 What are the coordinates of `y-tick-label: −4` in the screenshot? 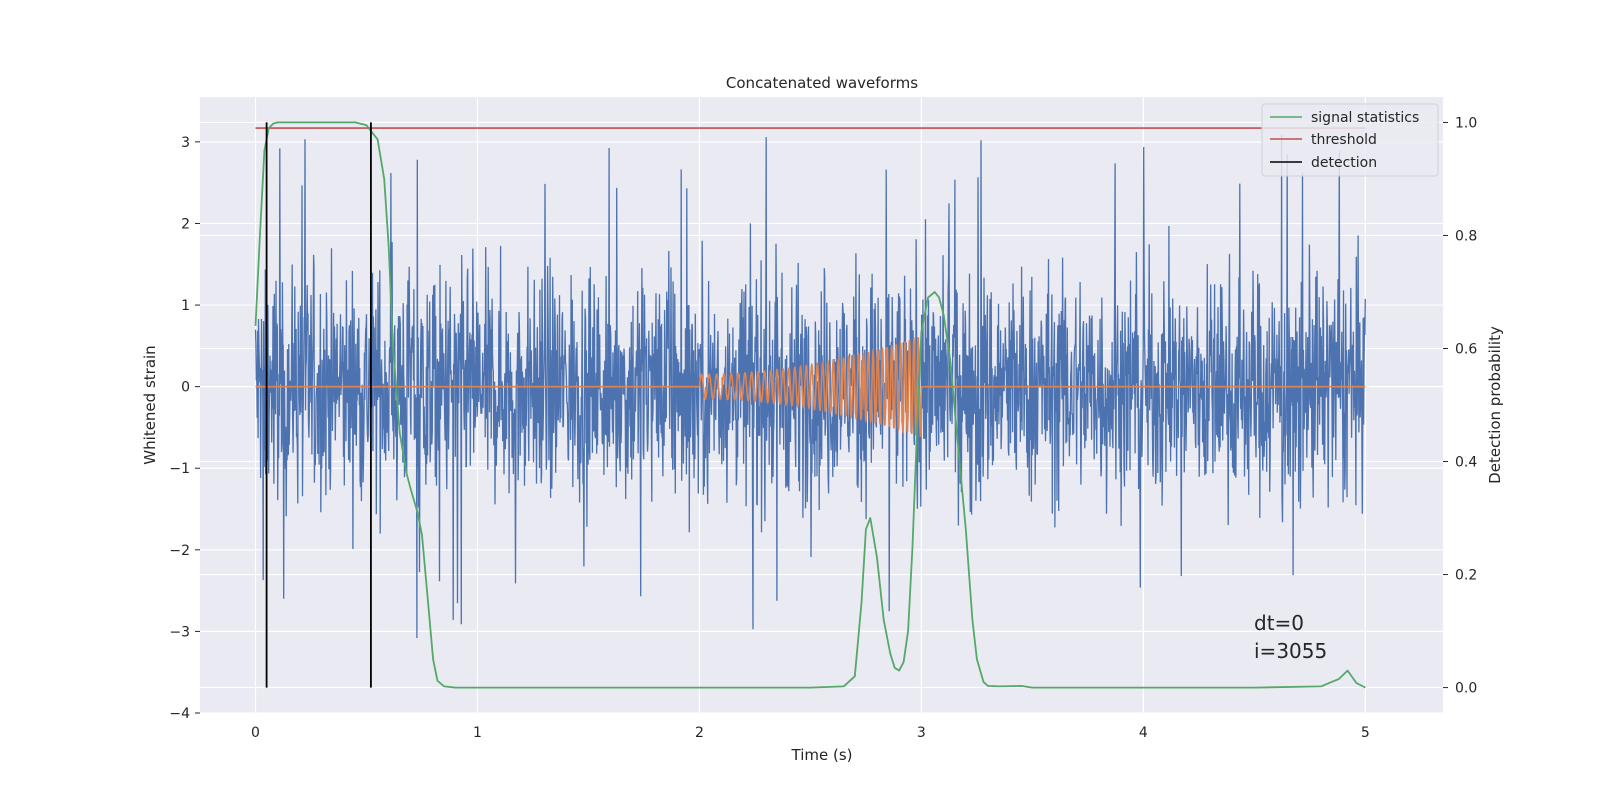 It's located at (179, 714).